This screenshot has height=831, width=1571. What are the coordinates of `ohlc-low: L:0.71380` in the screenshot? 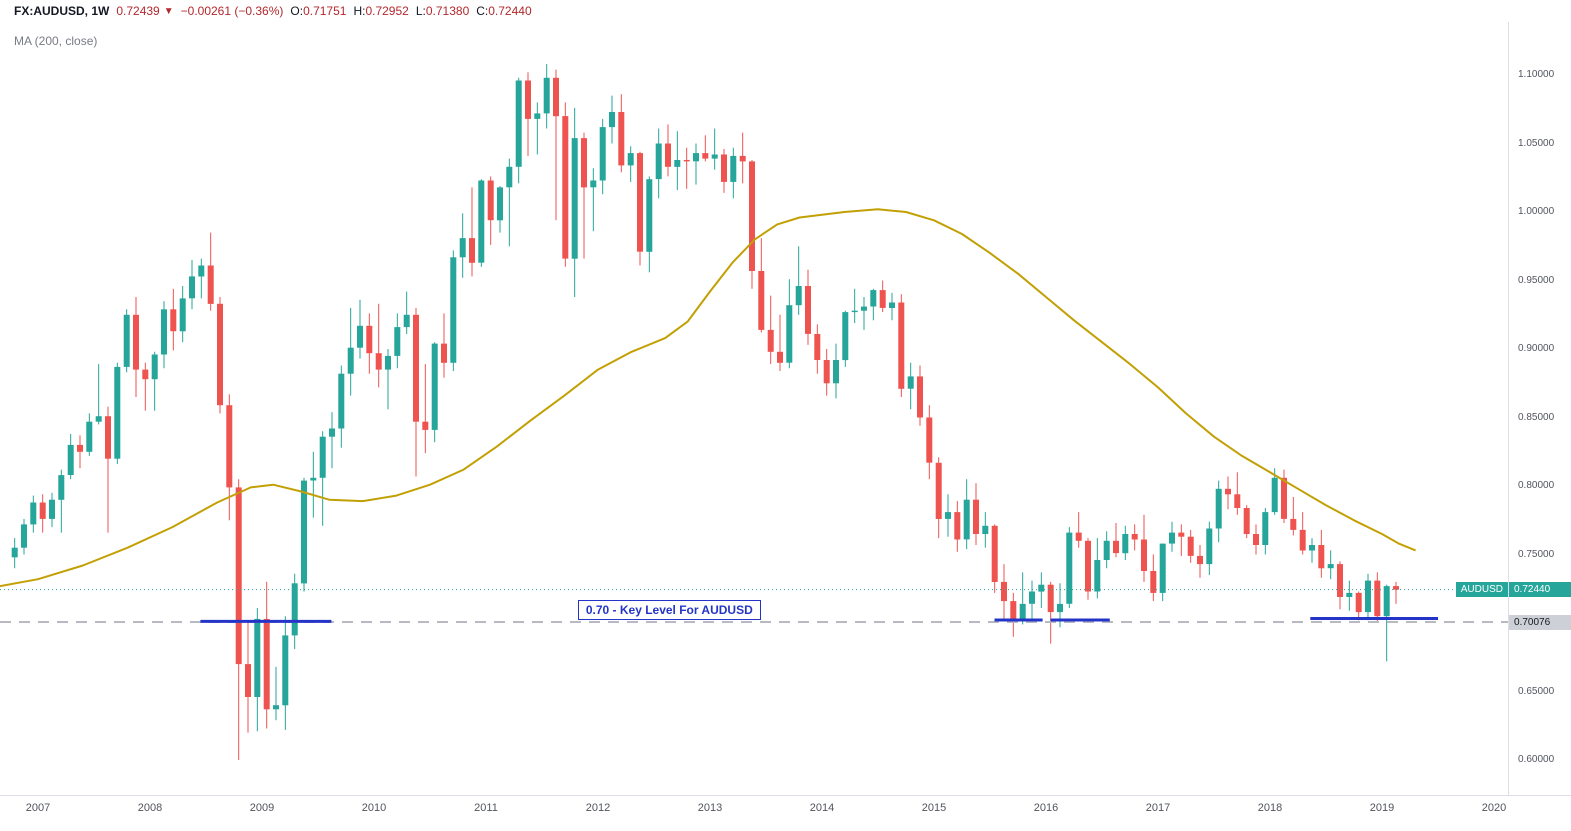 It's located at (442, 11).